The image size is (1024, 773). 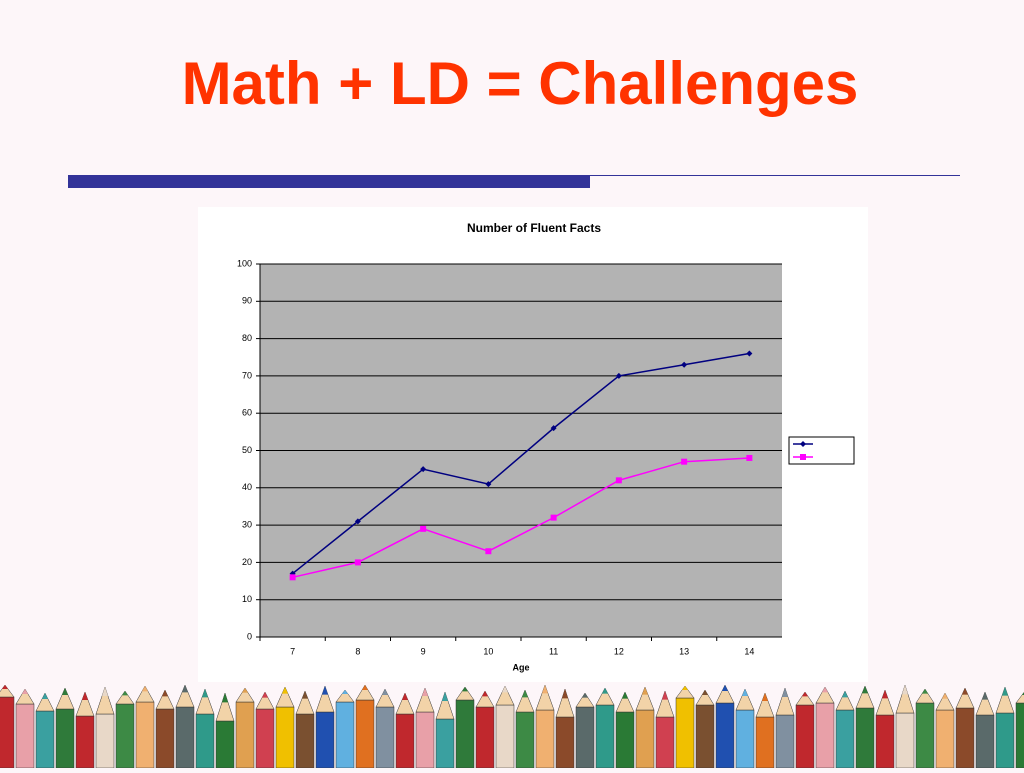 I want to click on x-axis-label: Age, so click(x=520, y=667).